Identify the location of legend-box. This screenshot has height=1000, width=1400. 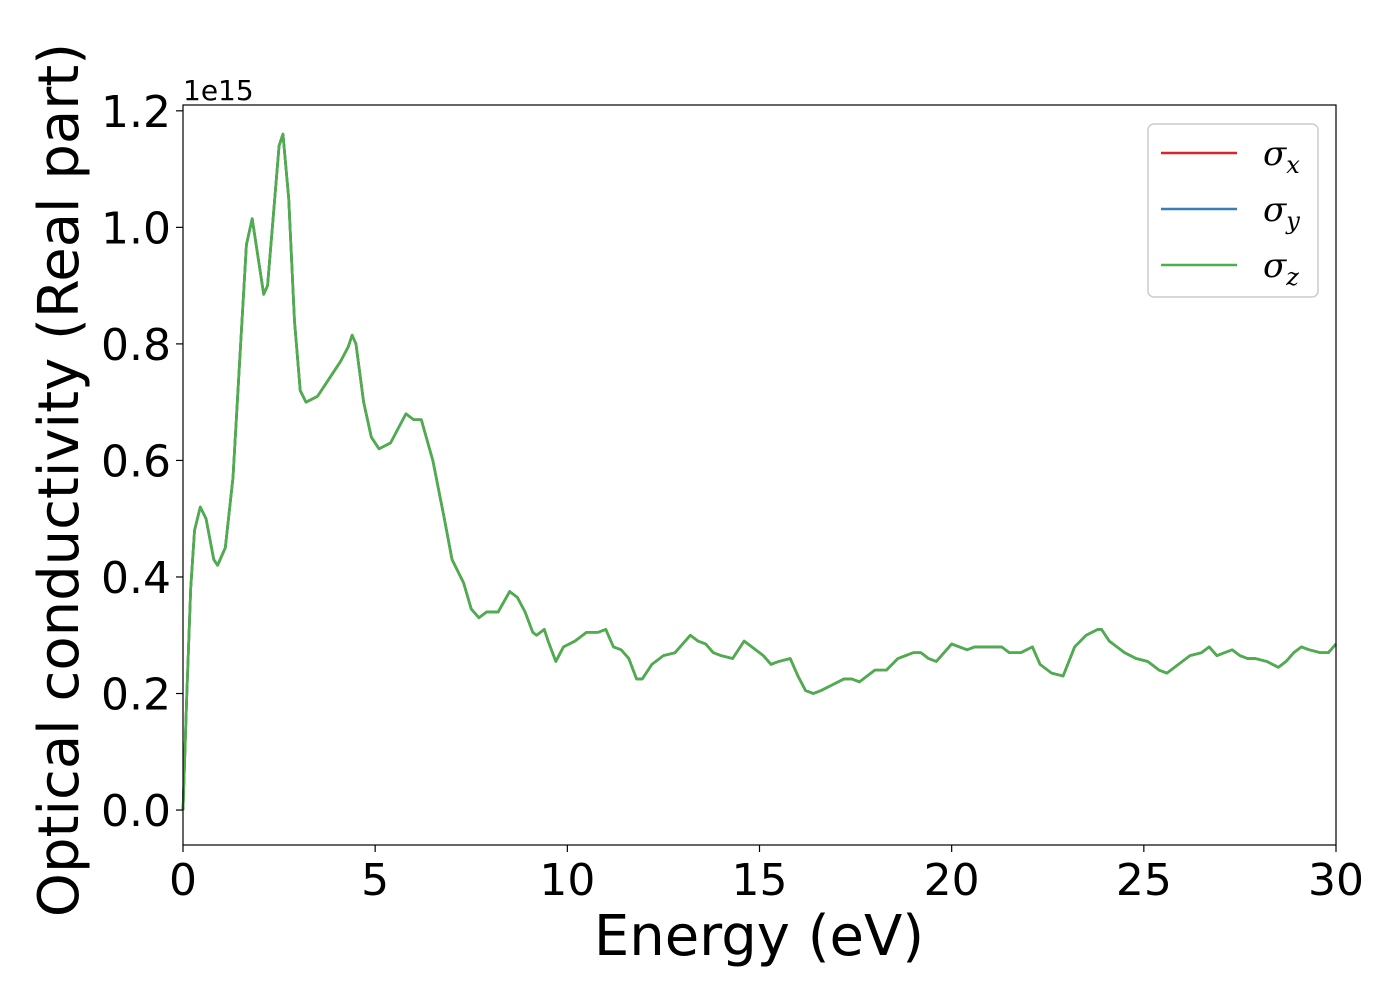
(1233, 210).